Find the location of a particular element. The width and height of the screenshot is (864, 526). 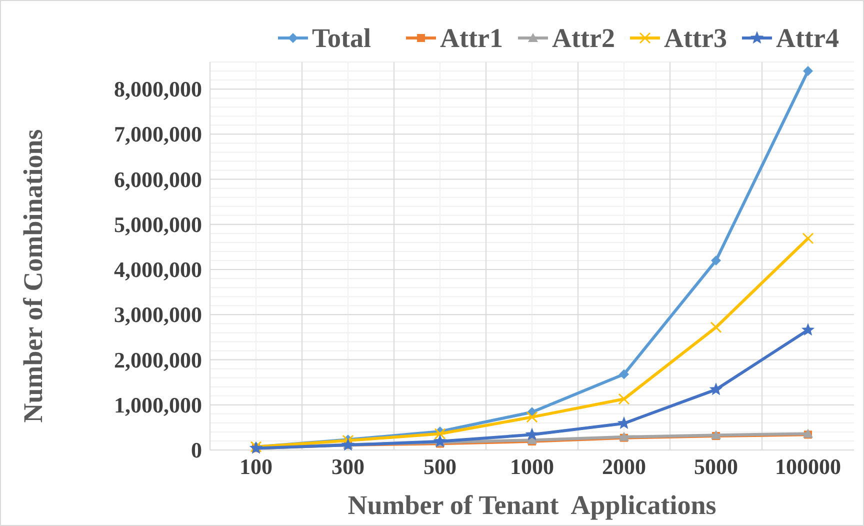

legend-label: Attr3 is located at coordinates (695, 38).